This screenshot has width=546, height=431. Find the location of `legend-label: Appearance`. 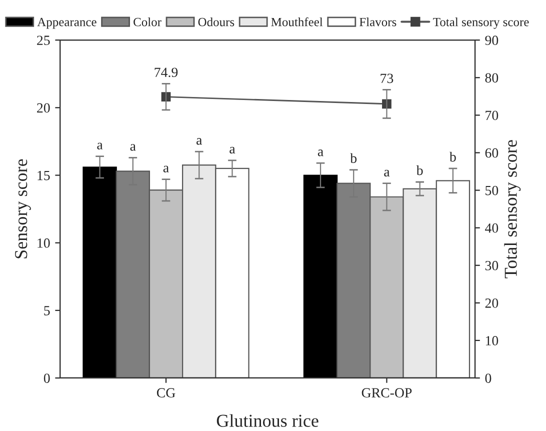

legend-label: Appearance is located at coordinates (66, 23).